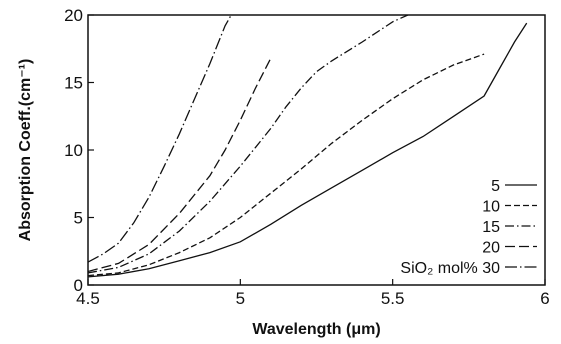 This screenshot has height=344, width=561. I want to click on y-tick-label: 20, so click(73, 15).